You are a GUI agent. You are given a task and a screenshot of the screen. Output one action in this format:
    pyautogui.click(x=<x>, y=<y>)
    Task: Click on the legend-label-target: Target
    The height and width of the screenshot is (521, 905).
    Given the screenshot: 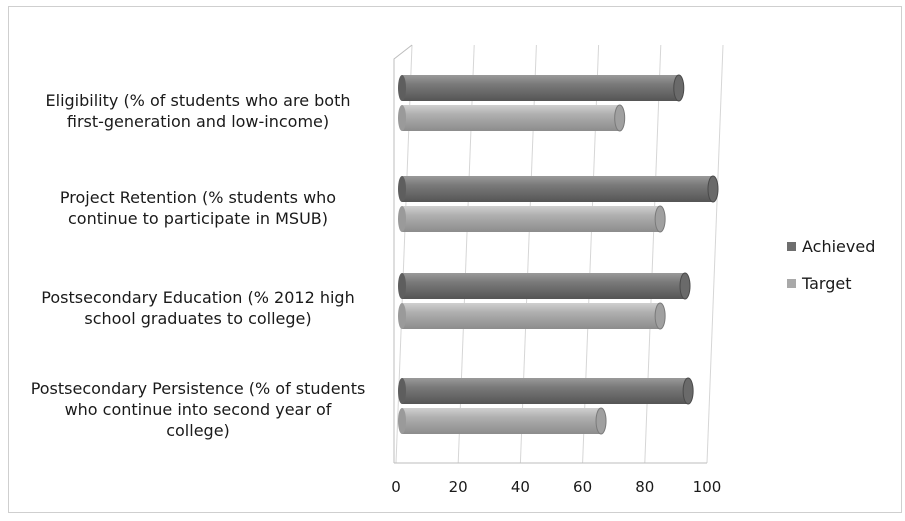 What is the action you would take?
    pyautogui.click(x=827, y=283)
    